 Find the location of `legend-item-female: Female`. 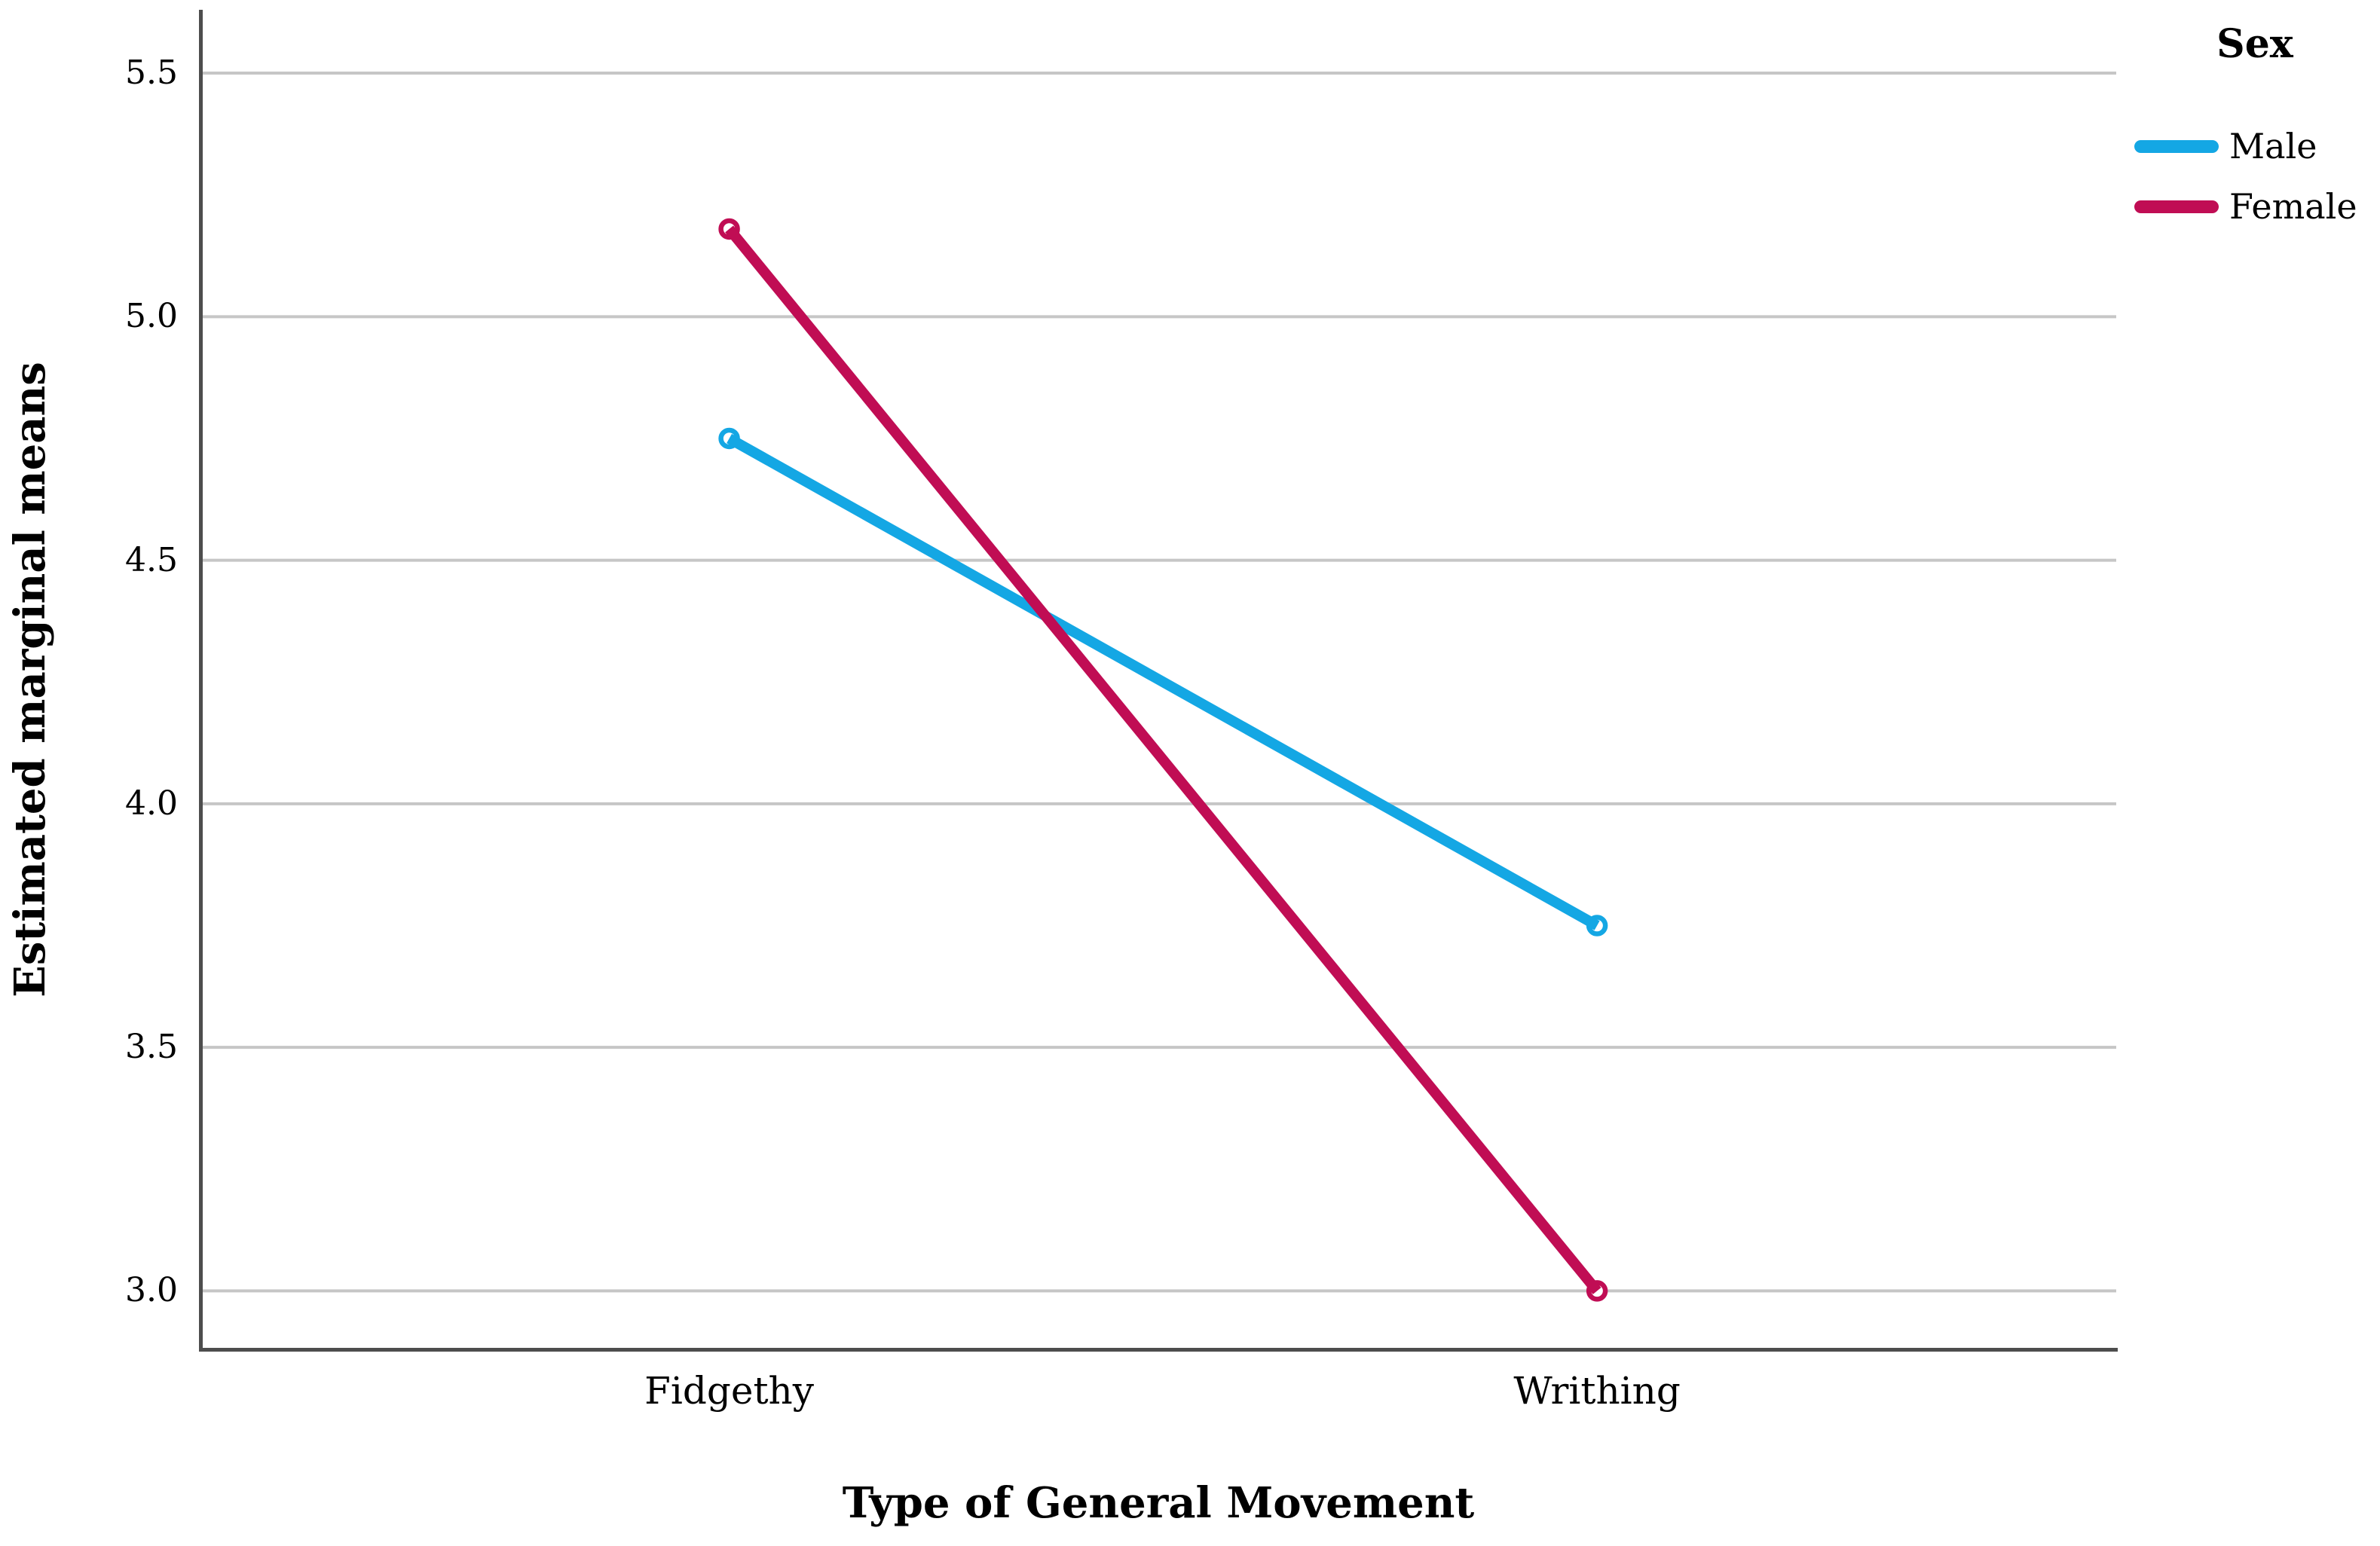

legend-item-female: Female is located at coordinates (2254, 206).